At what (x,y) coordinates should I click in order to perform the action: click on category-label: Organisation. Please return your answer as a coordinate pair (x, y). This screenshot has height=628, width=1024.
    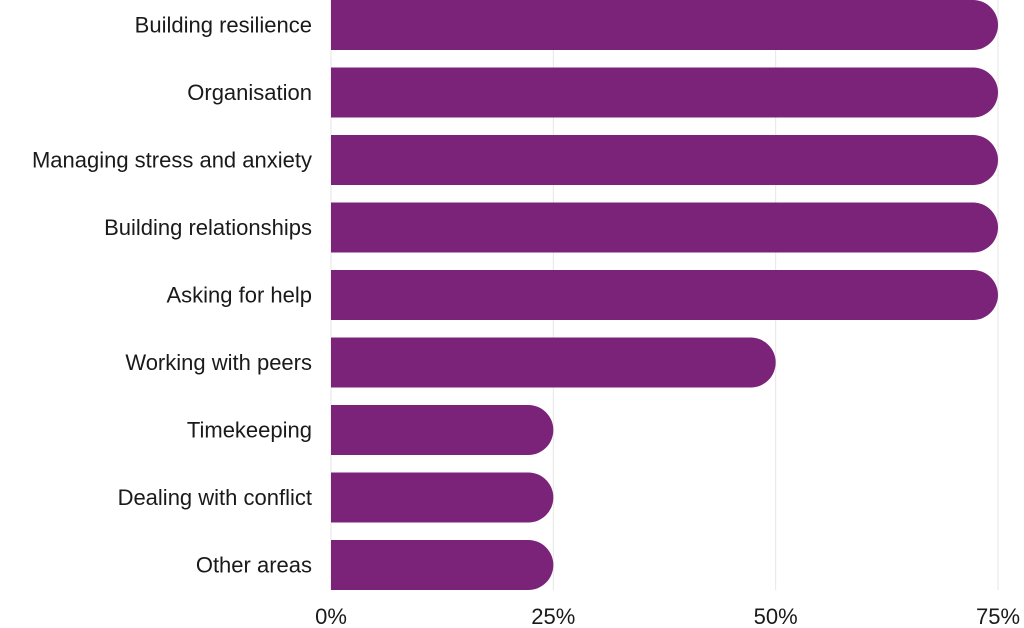
    Looking at the image, I should click on (249, 92).